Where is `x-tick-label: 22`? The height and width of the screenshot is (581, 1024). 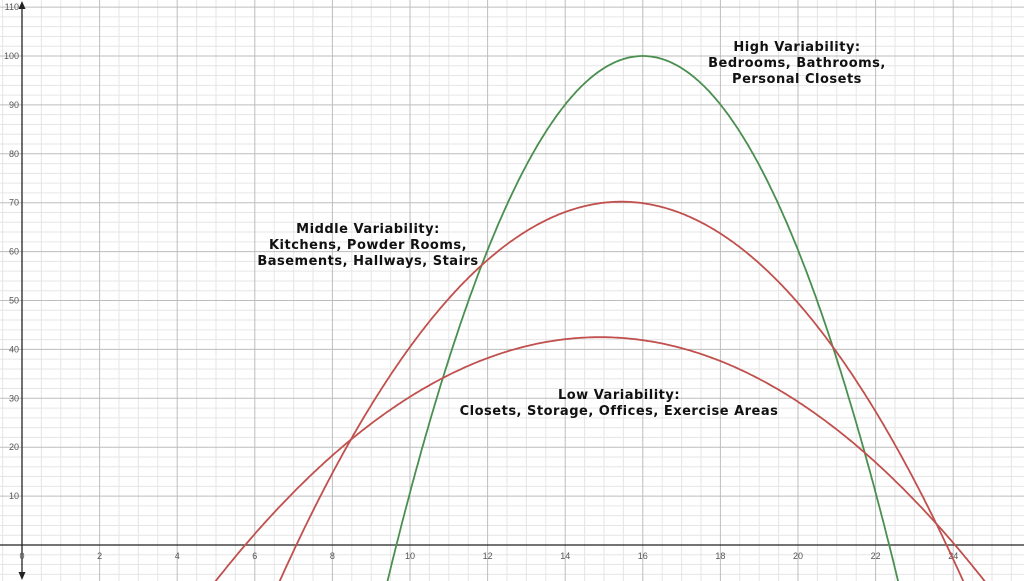
x-tick-label: 22 is located at coordinates (876, 556).